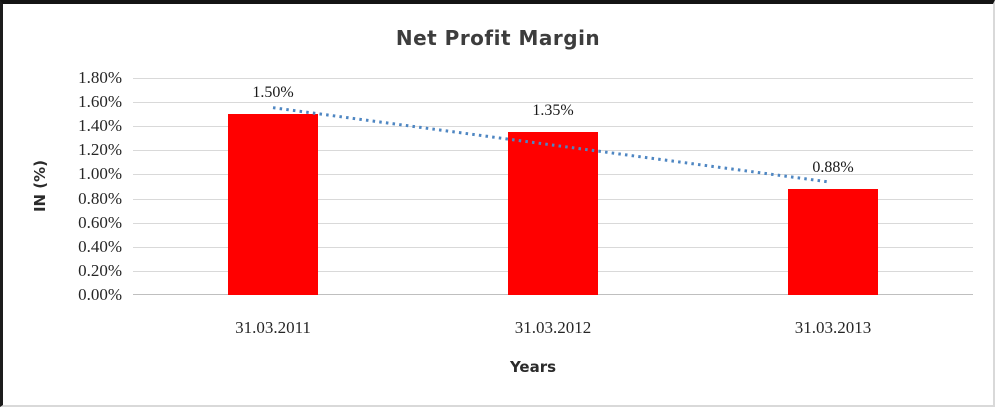 The width and height of the screenshot is (995, 407). I want to click on x-axis-title: Years, so click(533, 367).